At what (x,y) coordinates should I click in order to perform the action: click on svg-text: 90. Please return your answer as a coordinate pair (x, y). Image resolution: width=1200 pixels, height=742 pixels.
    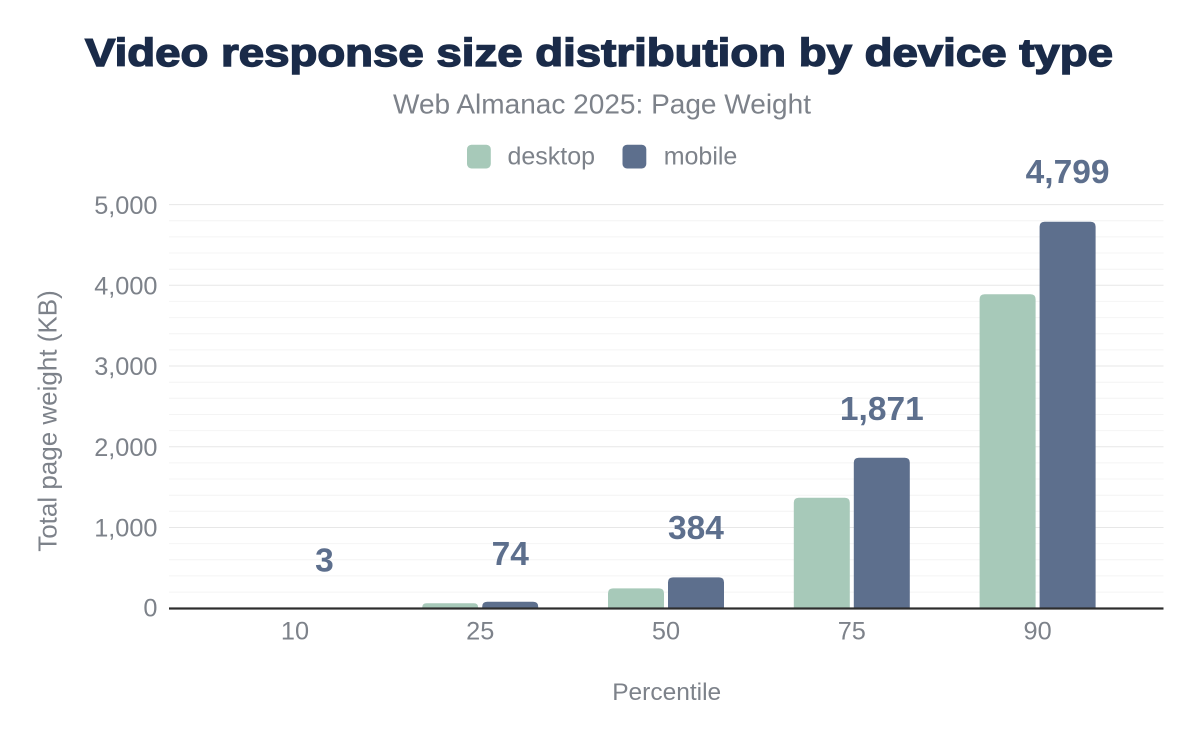
    Looking at the image, I should click on (1038, 632).